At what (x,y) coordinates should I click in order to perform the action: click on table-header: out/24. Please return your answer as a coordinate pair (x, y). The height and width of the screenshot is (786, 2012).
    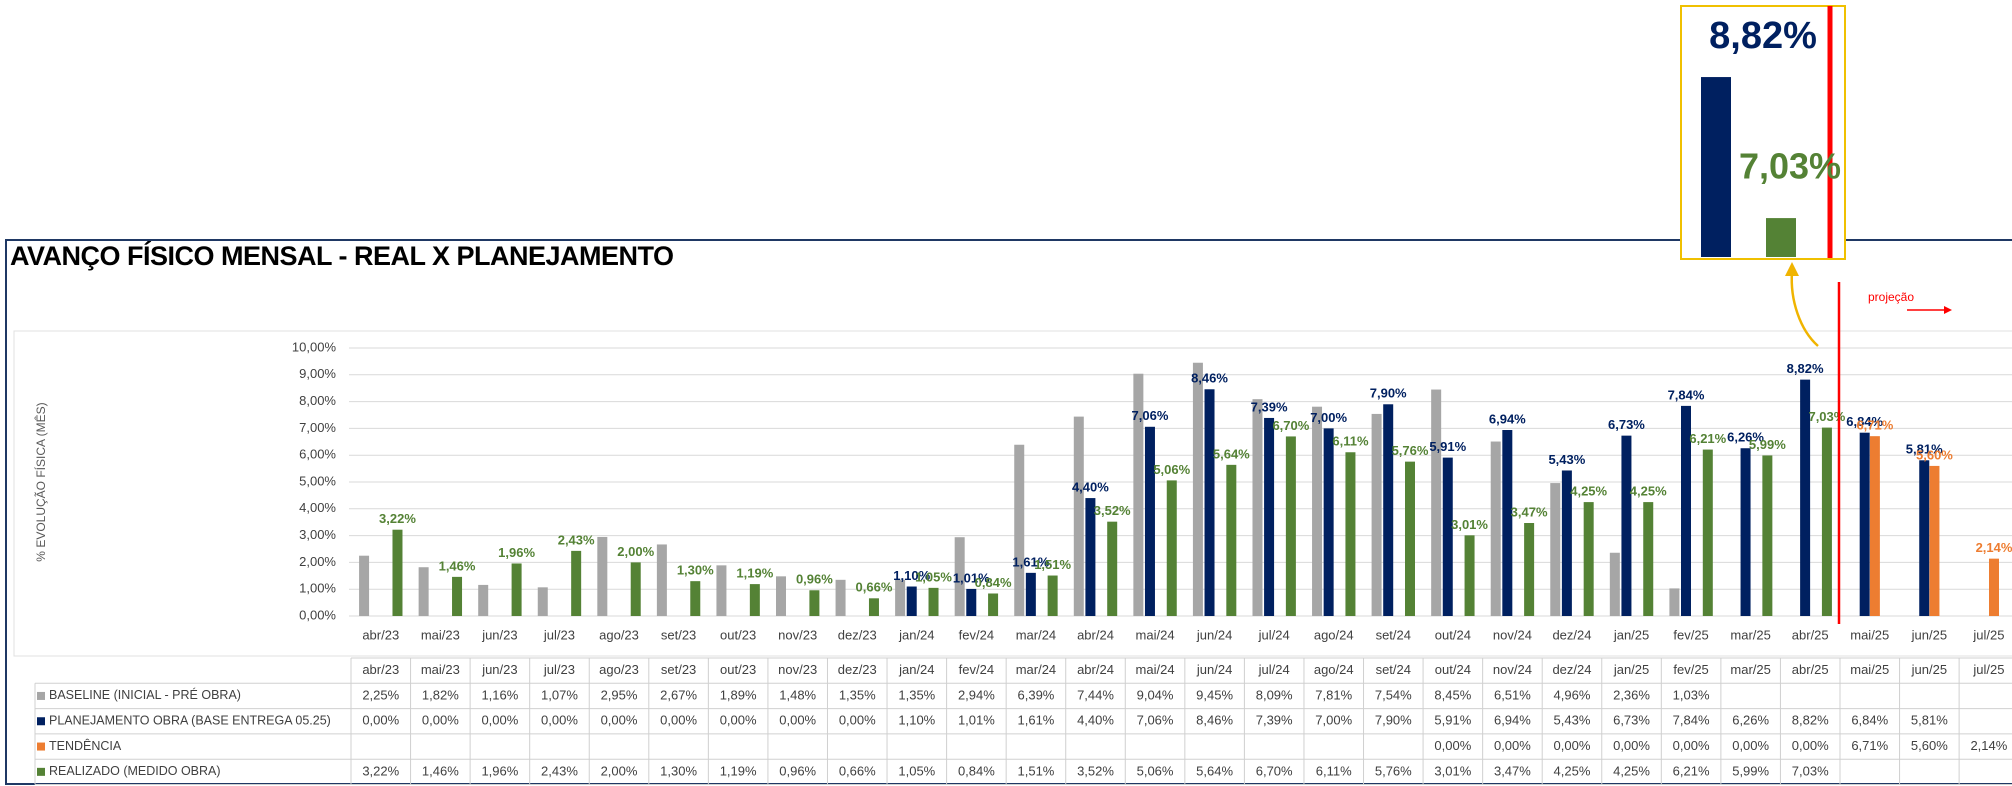
    Looking at the image, I should click on (1453, 669).